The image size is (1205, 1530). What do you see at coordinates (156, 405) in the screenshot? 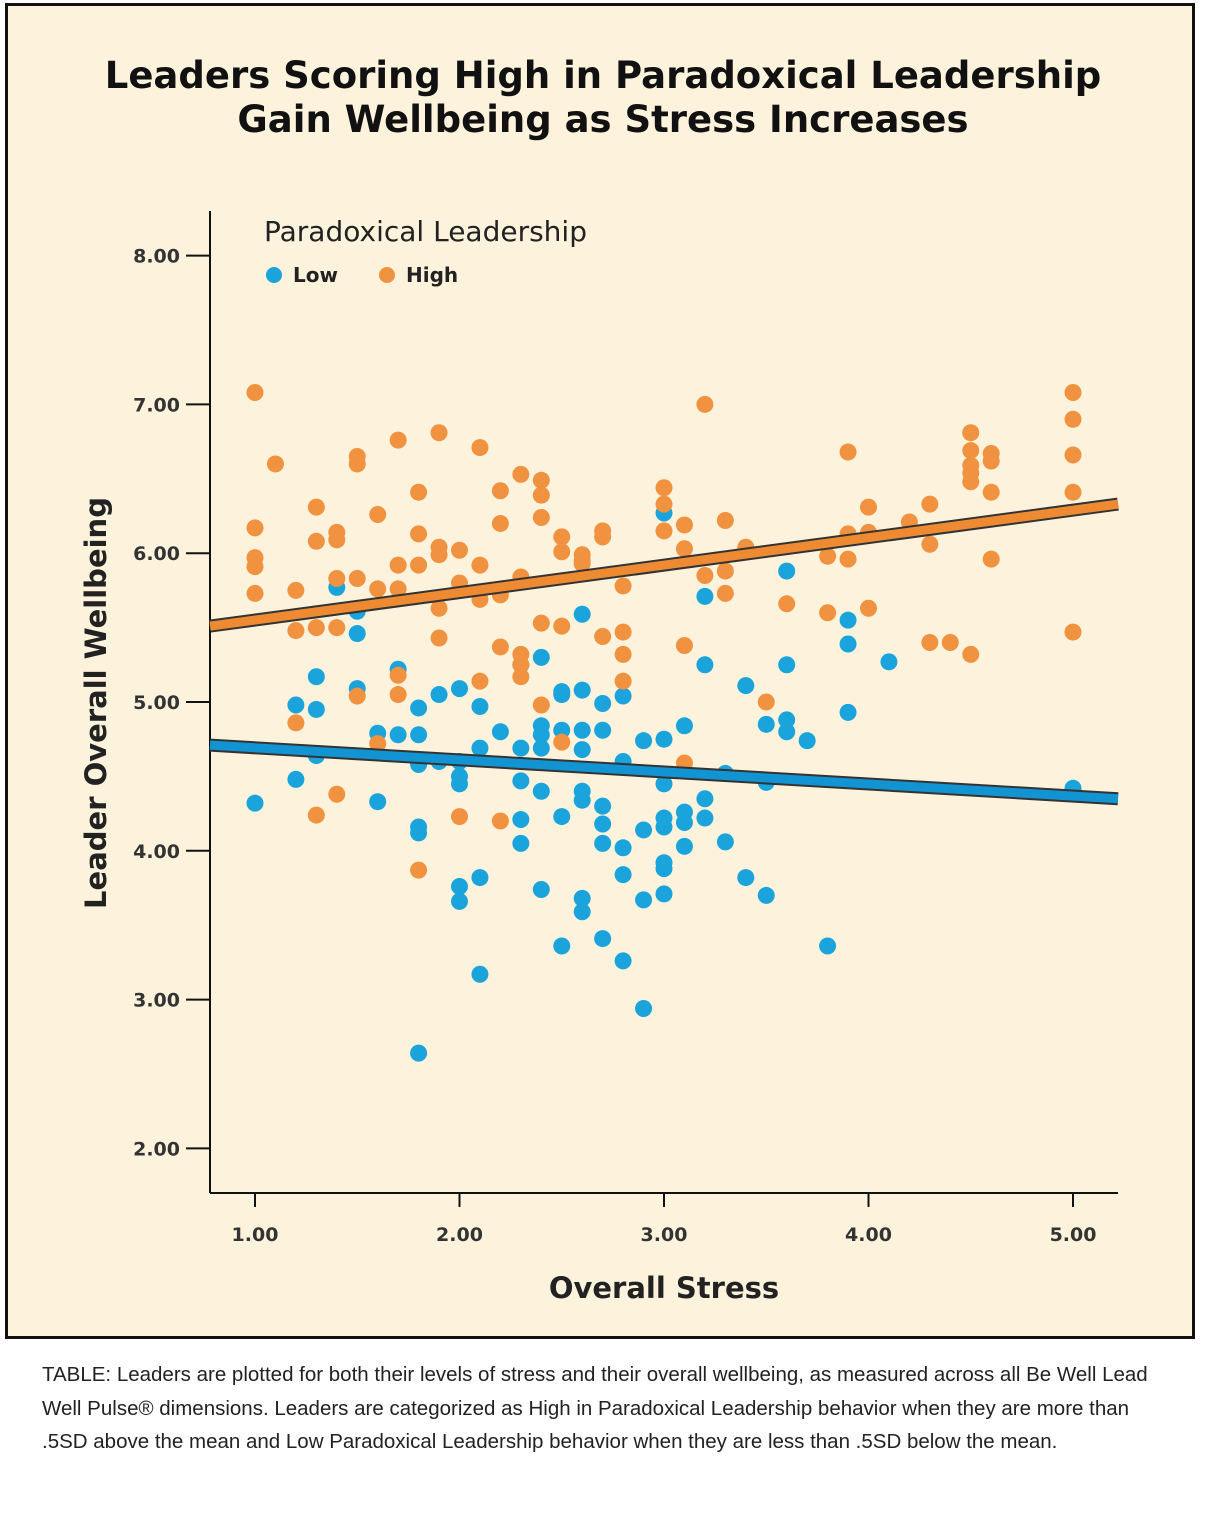
I see `y-tick-label: 7.00` at bounding box center [156, 405].